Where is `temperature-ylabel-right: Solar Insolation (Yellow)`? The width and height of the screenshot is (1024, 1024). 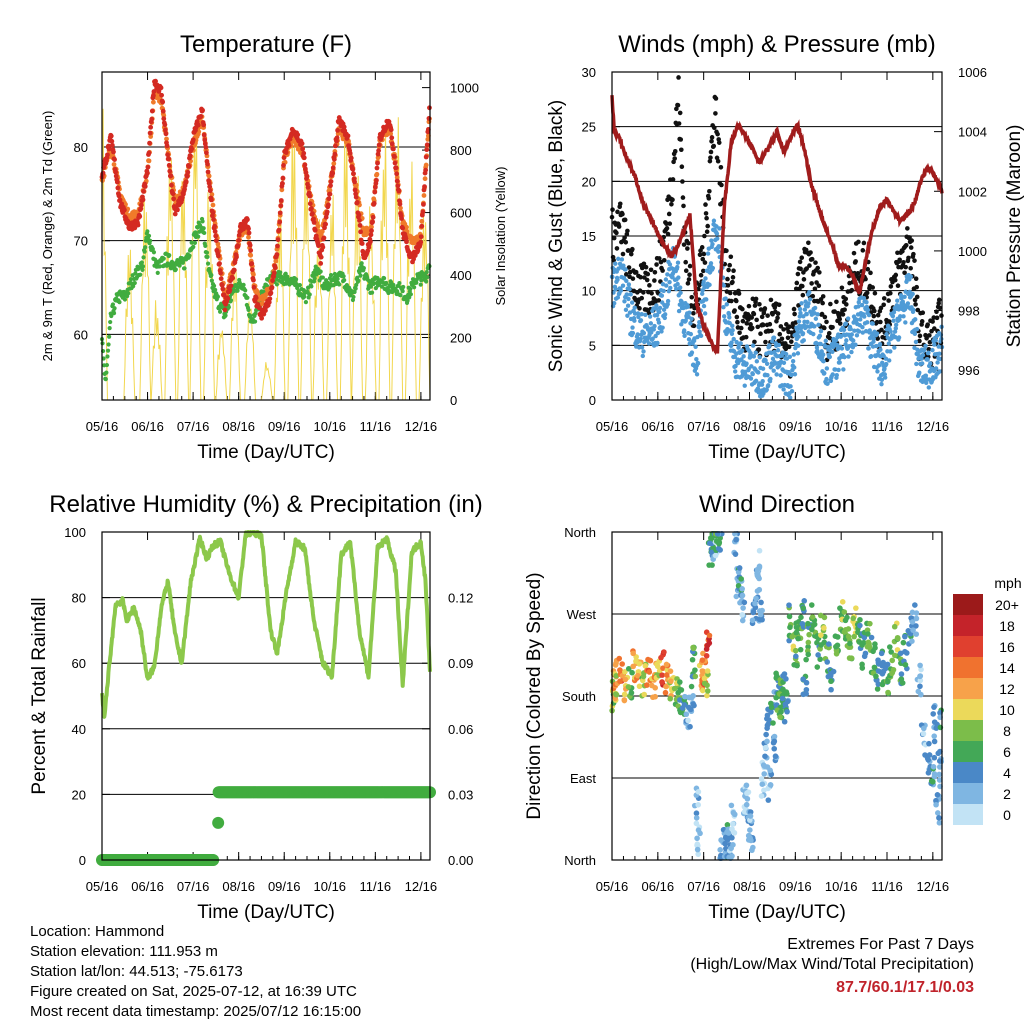 temperature-ylabel-right: Solar Insolation (Yellow) is located at coordinates (500, 236).